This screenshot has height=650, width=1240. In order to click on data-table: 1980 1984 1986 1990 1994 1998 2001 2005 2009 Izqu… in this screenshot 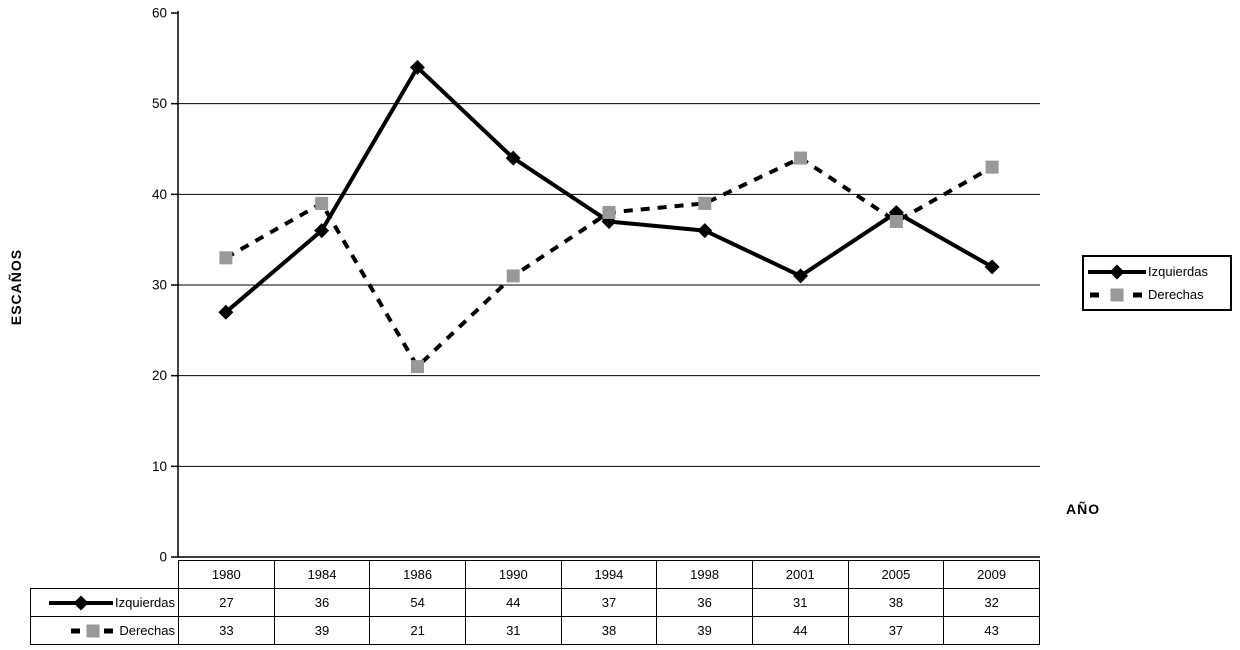, I will do `click(535, 602)`.